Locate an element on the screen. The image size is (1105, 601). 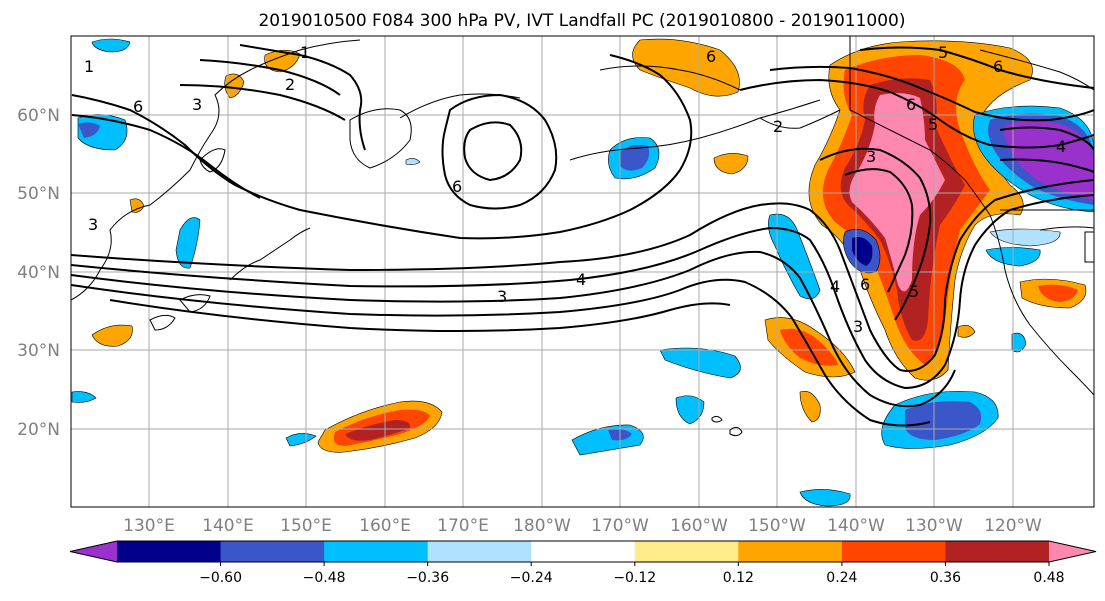
lat-label: 40°N is located at coordinates (38, 273).